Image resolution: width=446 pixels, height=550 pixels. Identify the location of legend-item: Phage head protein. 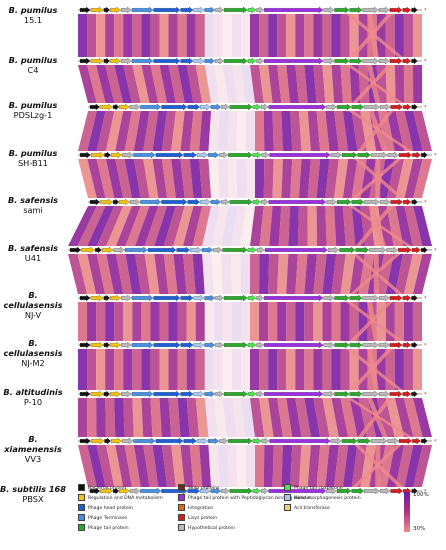
(105, 507).